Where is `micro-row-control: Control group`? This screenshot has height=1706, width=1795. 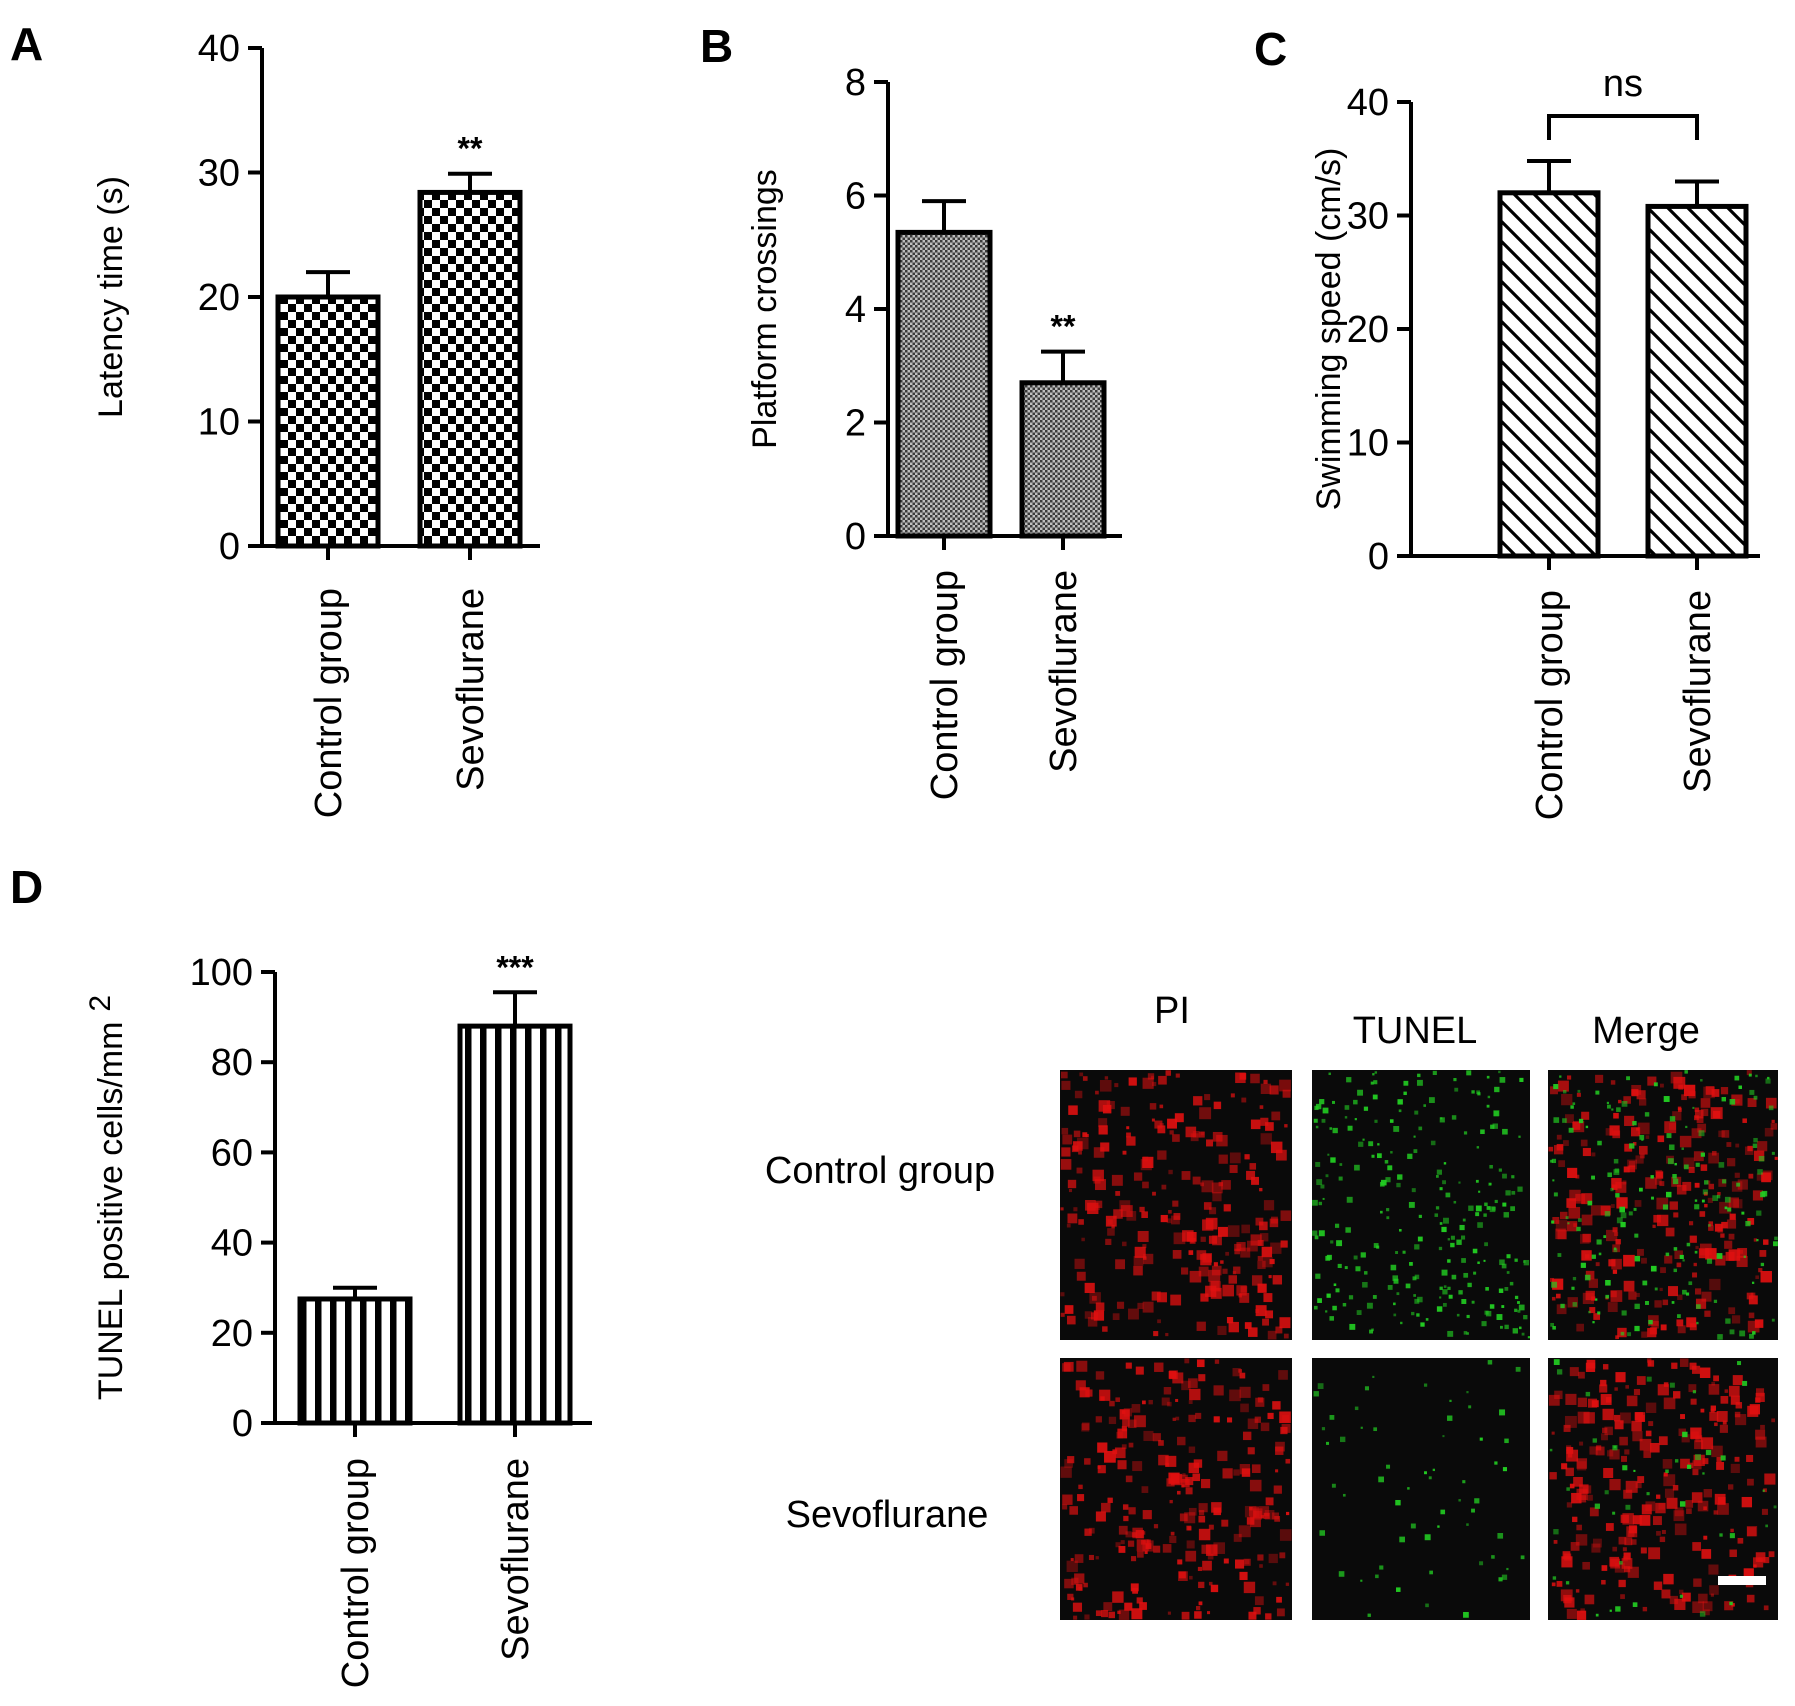
micro-row-control: Control group is located at coordinates (880, 1171).